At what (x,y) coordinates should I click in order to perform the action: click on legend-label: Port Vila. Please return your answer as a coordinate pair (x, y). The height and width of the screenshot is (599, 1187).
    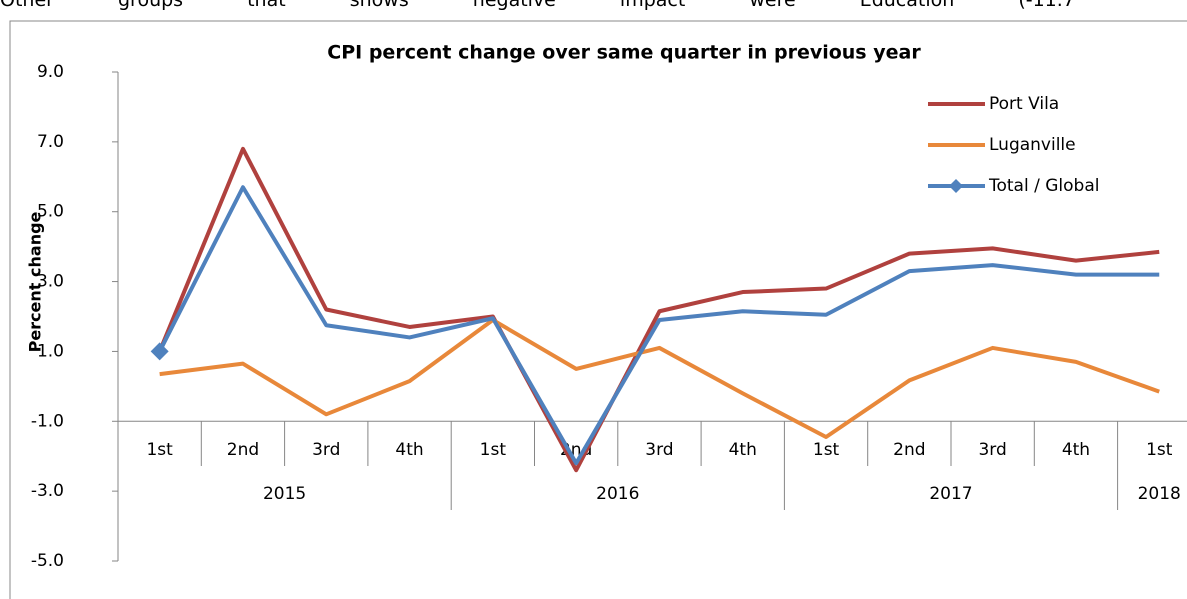
    Looking at the image, I should click on (1024, 104).